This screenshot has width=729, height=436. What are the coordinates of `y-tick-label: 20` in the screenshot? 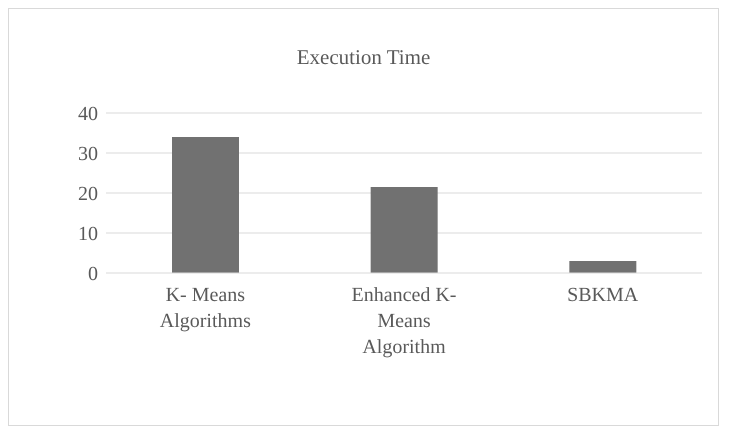 It's located at (88, 194).